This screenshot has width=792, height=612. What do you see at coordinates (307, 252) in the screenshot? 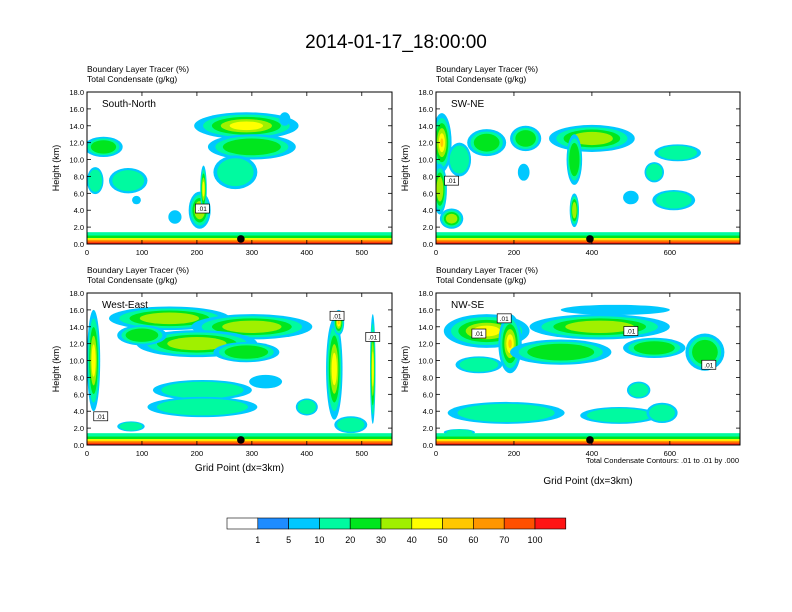
I see `x-tick-label: 400` at bounding box center [307, 252].